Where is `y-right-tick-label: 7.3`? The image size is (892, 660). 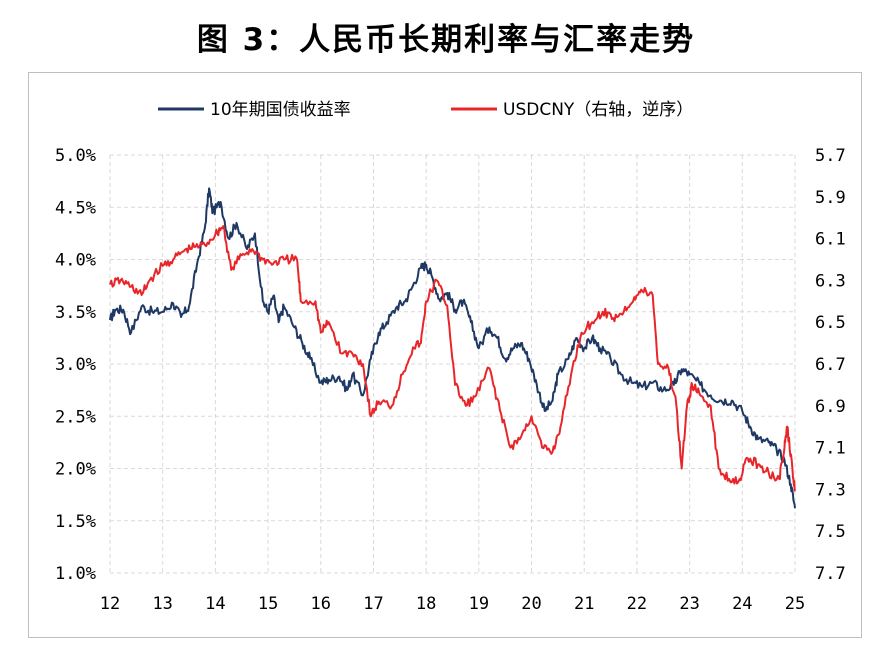 y-right-tick-label: 7.3 is located at coordinates (830, 490).